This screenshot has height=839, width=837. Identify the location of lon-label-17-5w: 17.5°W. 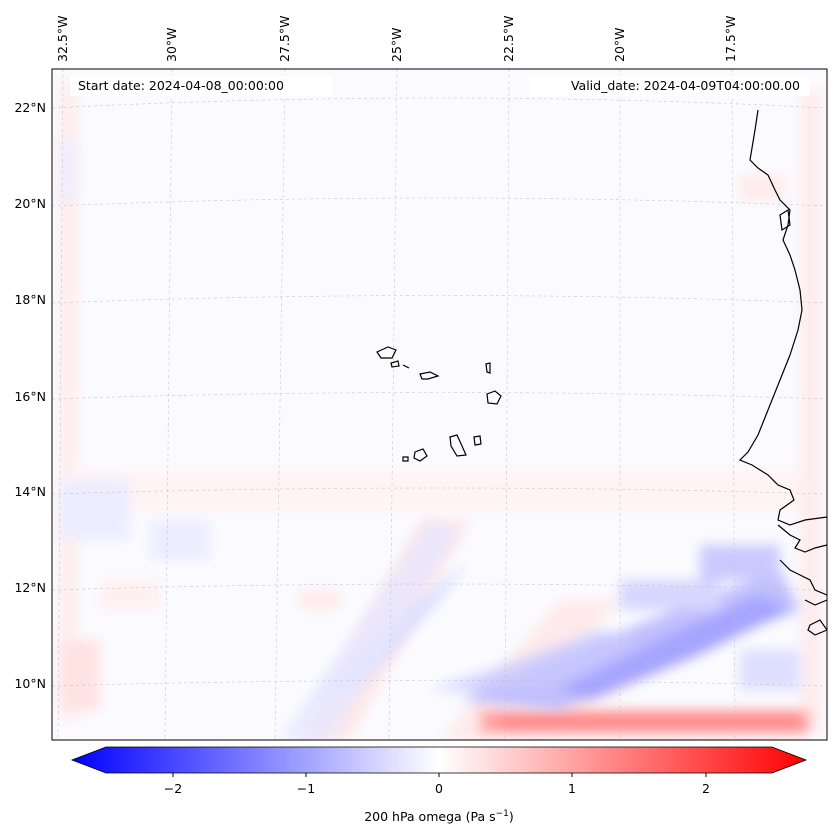
(730, 39).